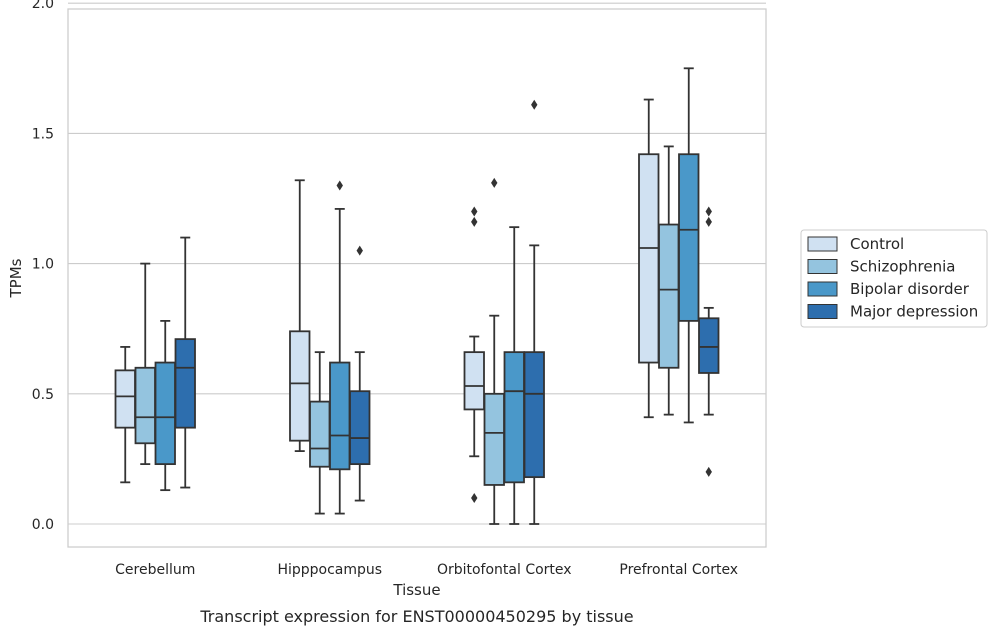 Image resolution: width=997 pixels, height=634 pixels. I want to click on x-tick-label: Hipppocampus, so click(329, 570).